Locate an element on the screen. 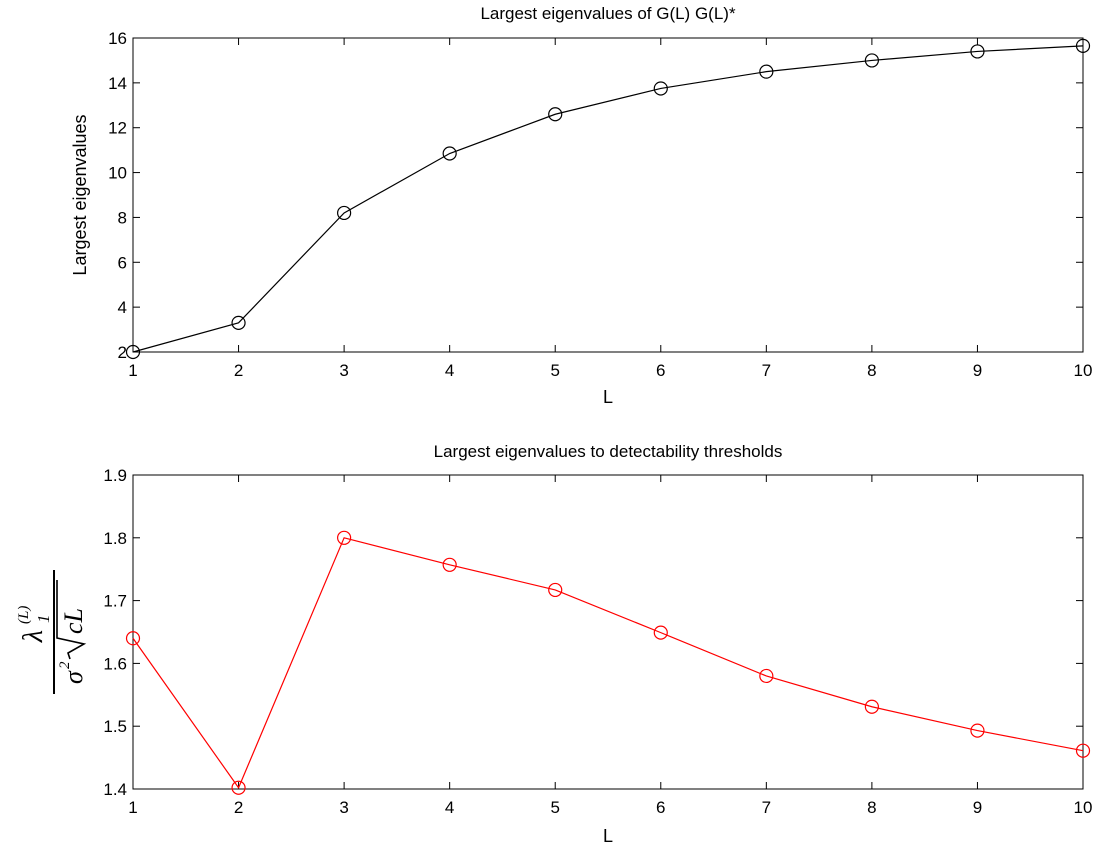 The width and height of the screenshot is (1102, 848). svg-text: 1 is located at coordinates (43, 619).